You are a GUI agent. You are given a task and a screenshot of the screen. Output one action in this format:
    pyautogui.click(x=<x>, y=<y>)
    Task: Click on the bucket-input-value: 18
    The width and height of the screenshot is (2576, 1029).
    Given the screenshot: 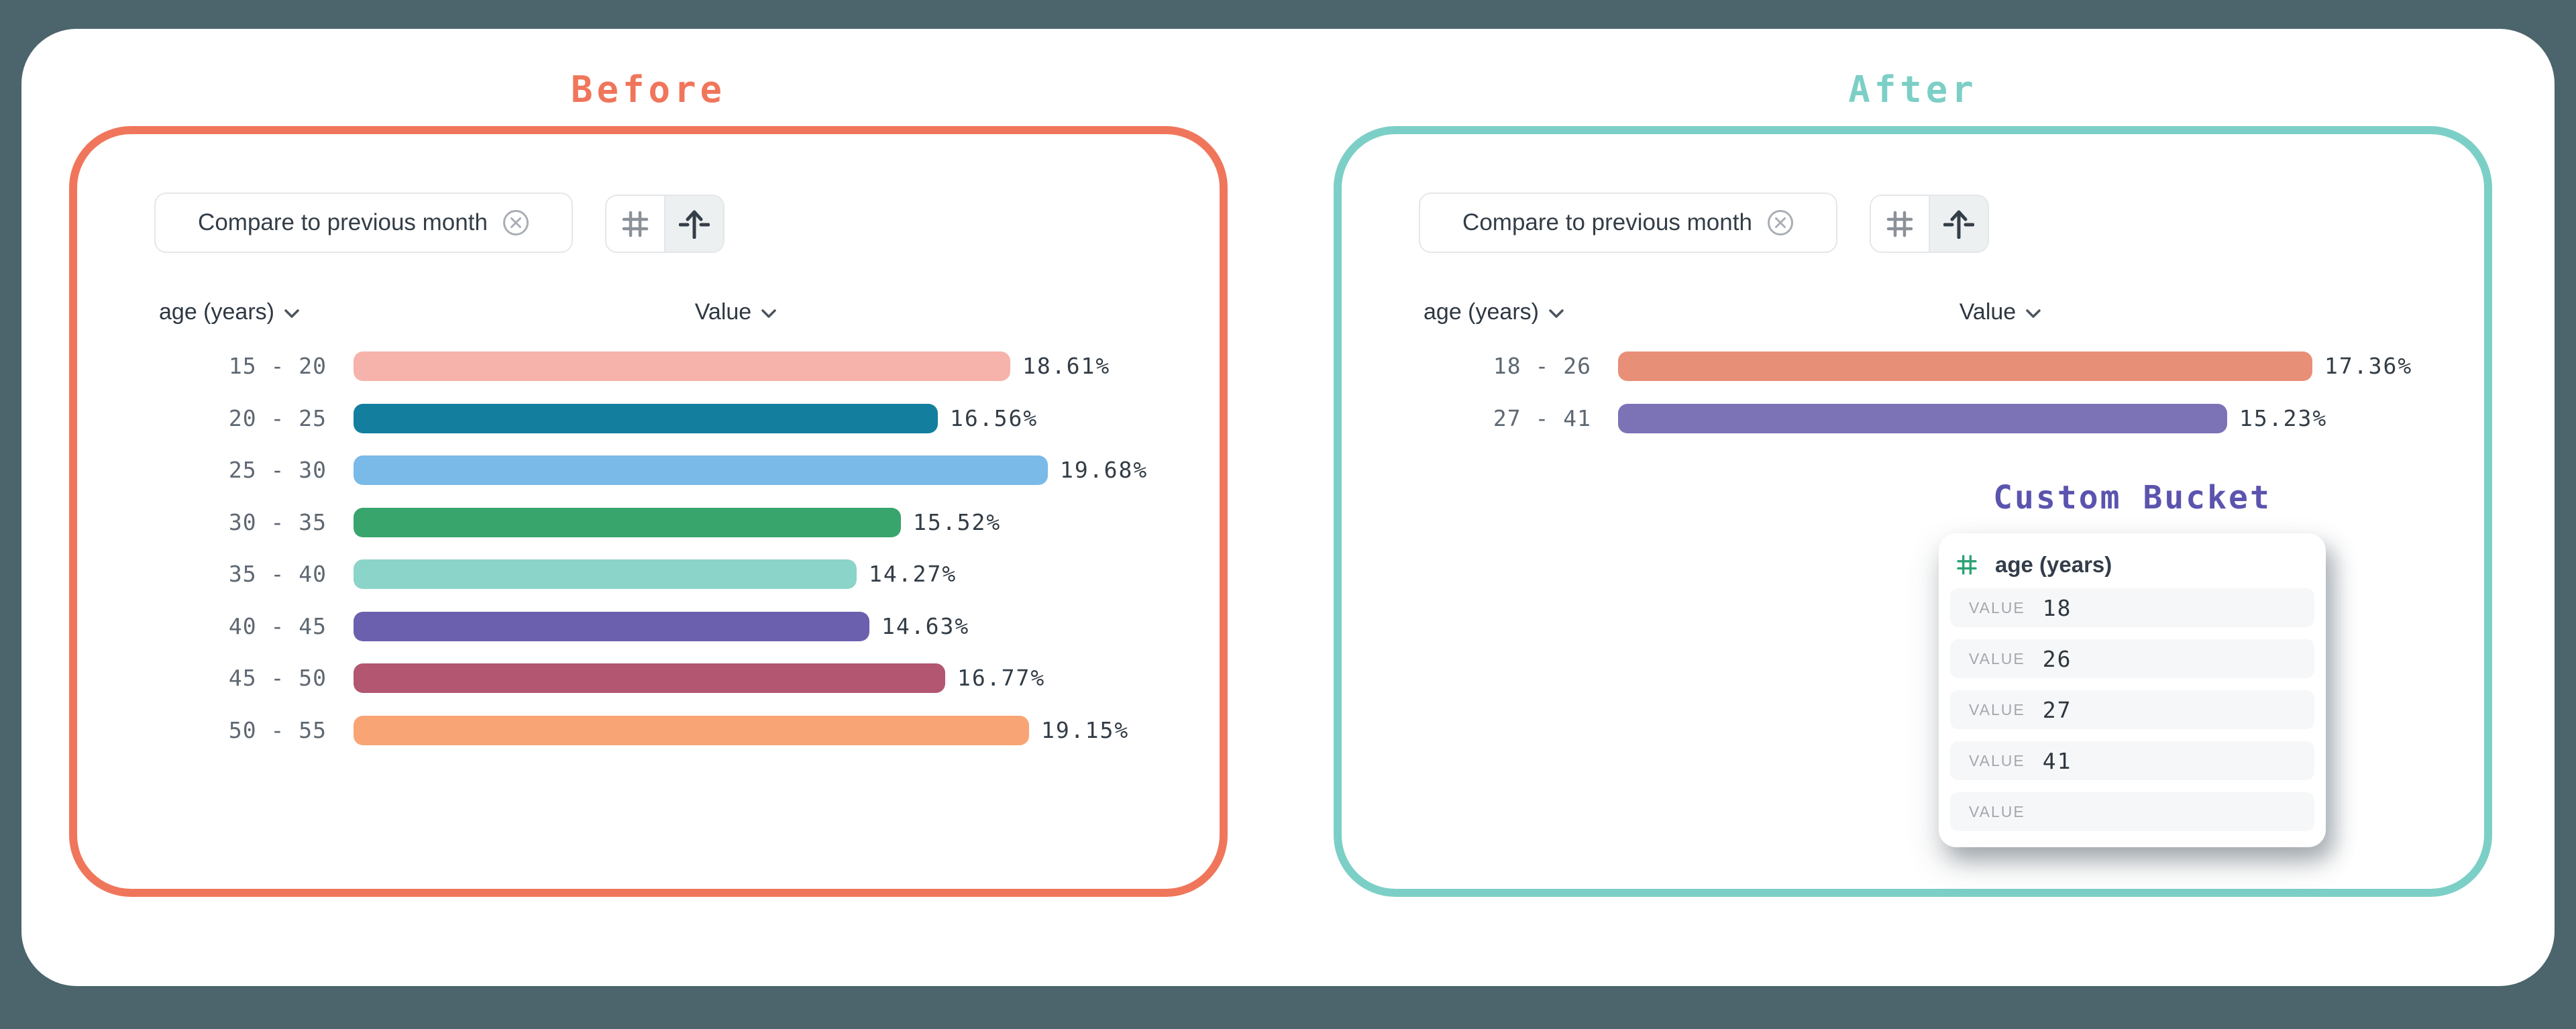 What is the action you would take?
    pyautogui.click(x=2057, y=607)
    